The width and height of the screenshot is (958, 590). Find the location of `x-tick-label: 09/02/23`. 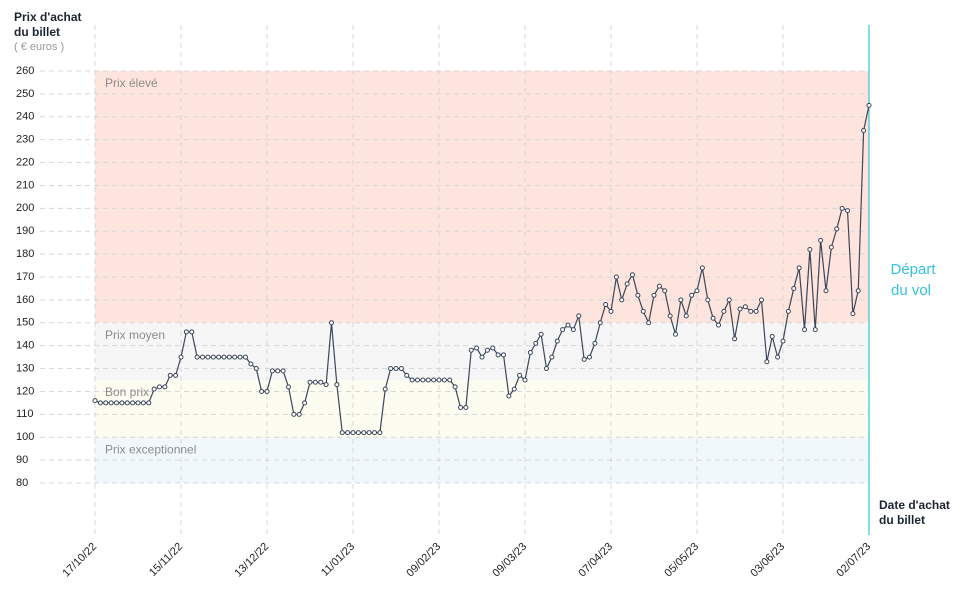

x-tick-label: 09/02/23 is located at coordinates (423, 560).